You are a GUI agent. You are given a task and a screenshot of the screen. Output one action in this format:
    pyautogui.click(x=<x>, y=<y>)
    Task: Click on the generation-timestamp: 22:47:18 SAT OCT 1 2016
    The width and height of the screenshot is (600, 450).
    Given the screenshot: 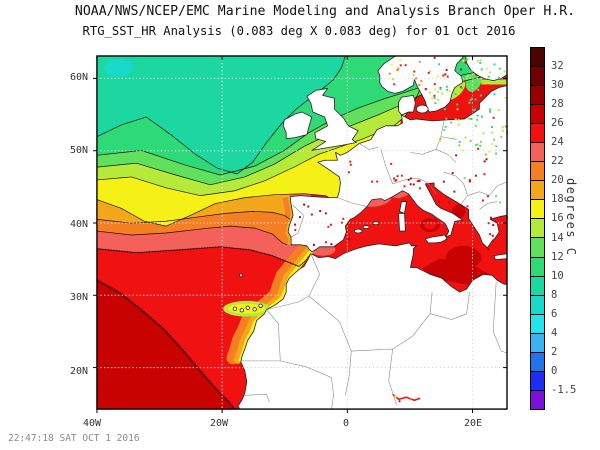 What is the action you would take?
    pyautogui.click(x=74, y=438)
    